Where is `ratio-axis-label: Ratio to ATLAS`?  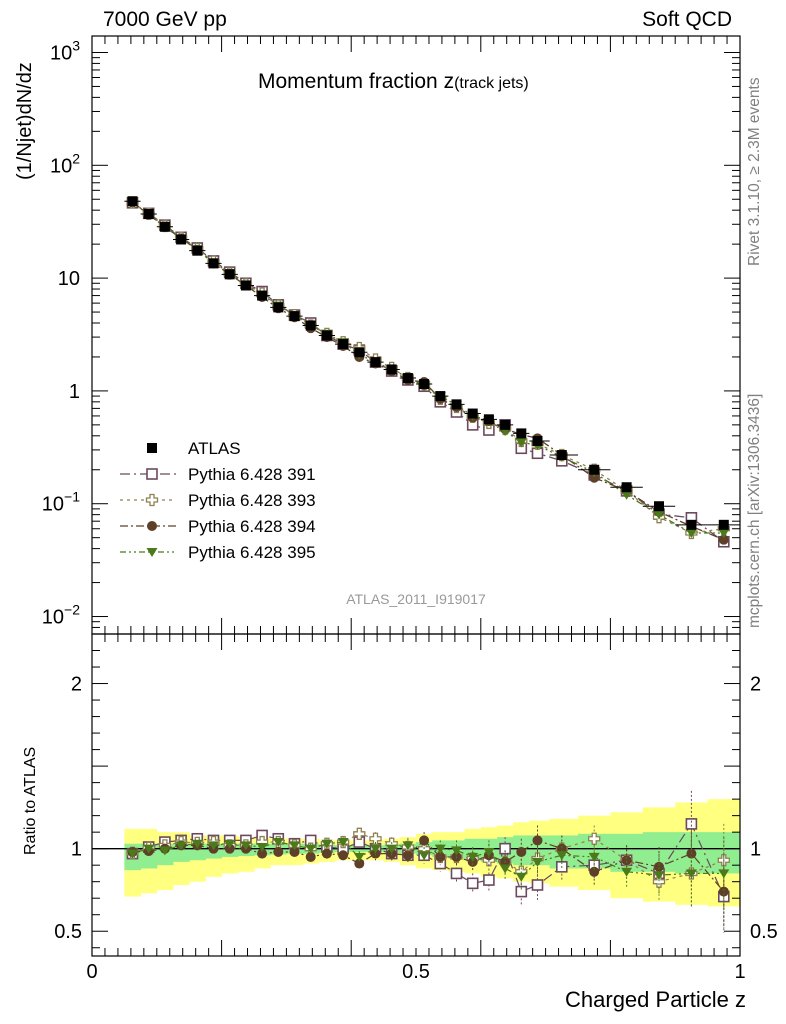 ratio-axis-label: Ratio to ATLAS is located at coordinates (30, 800).